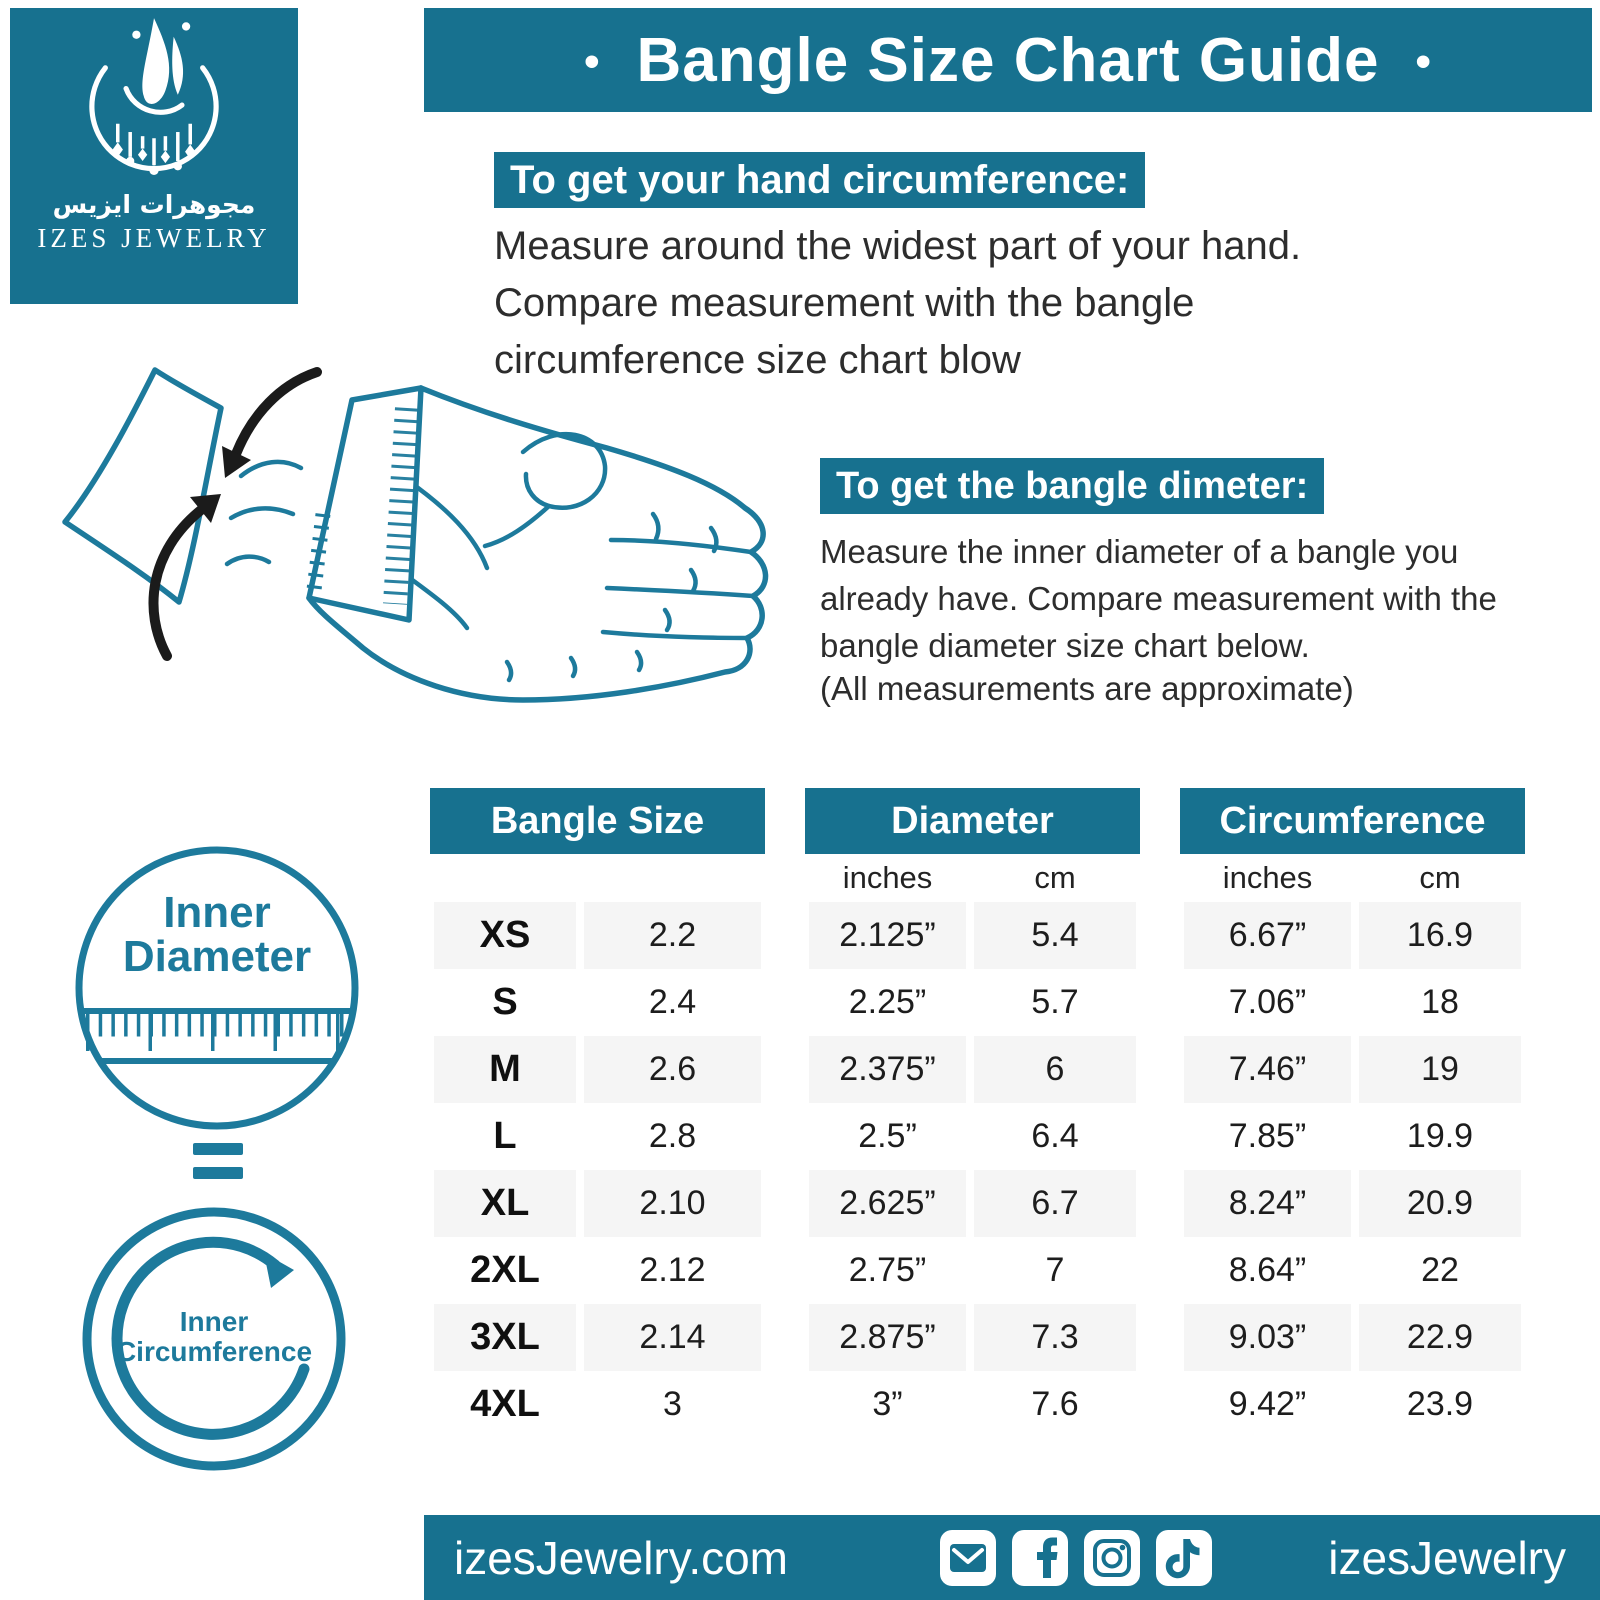 This screenshot has width=1600, height=1600. What do you see at coordinates (1055, 1136) in the screenshot?
I see `value-cell: 6.4` at bounding box center [1055, 1136].